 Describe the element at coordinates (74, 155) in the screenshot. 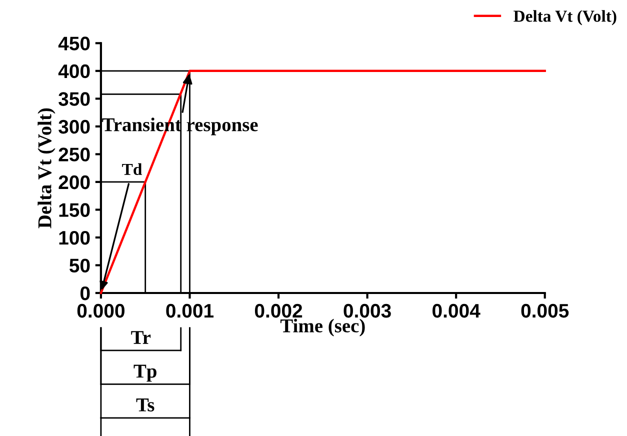

I see `y-tick-label: 250` at that location.